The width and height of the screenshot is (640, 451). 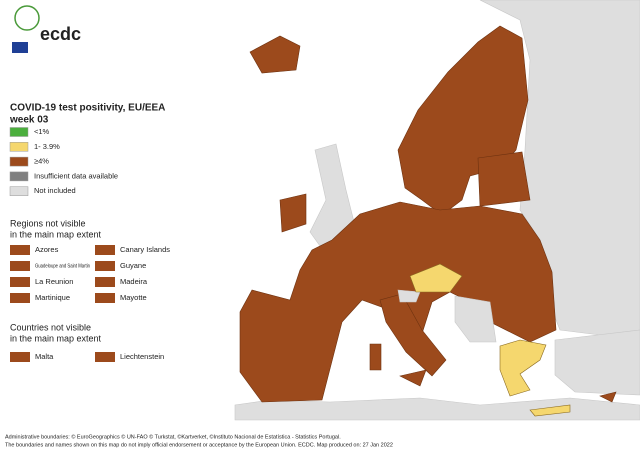 I want to click on region-label: Malta, so click(x=44, y=356).